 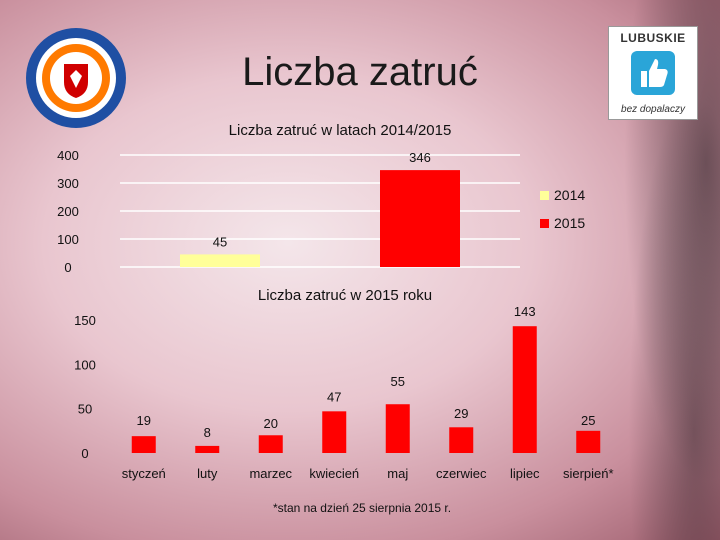 I want to click on chart1-bar-2015, so click(x=420, y=218).